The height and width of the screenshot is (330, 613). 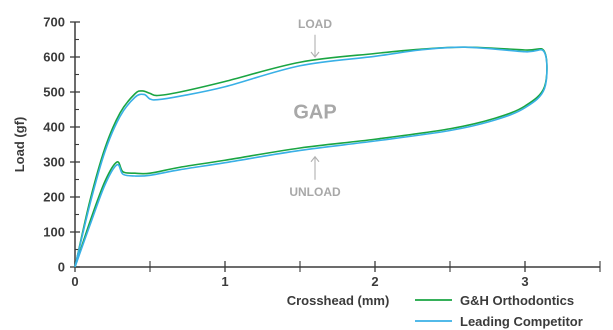 I want to click on x-tick-label: 3, so click(x=524, y=281).